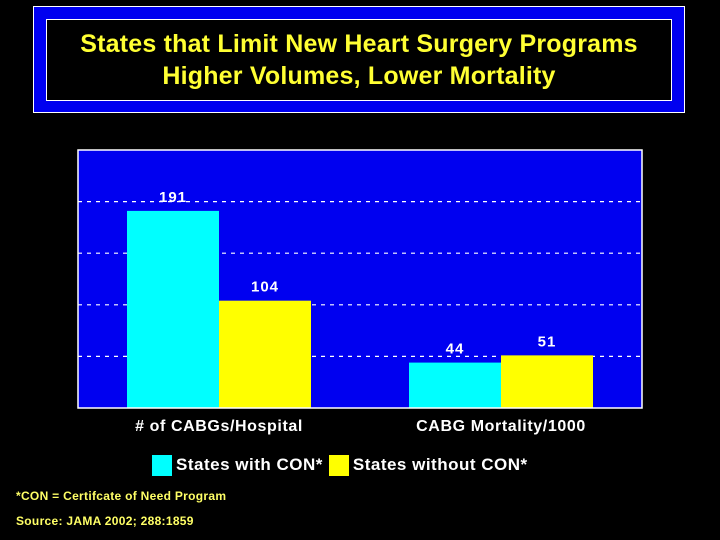 Image resolution: width=720 pixels, height=540 pixels. Describe the element at coordinates (501, 426) in the screenshot. I see `category-label: CABG Mortality/1000` at that location.